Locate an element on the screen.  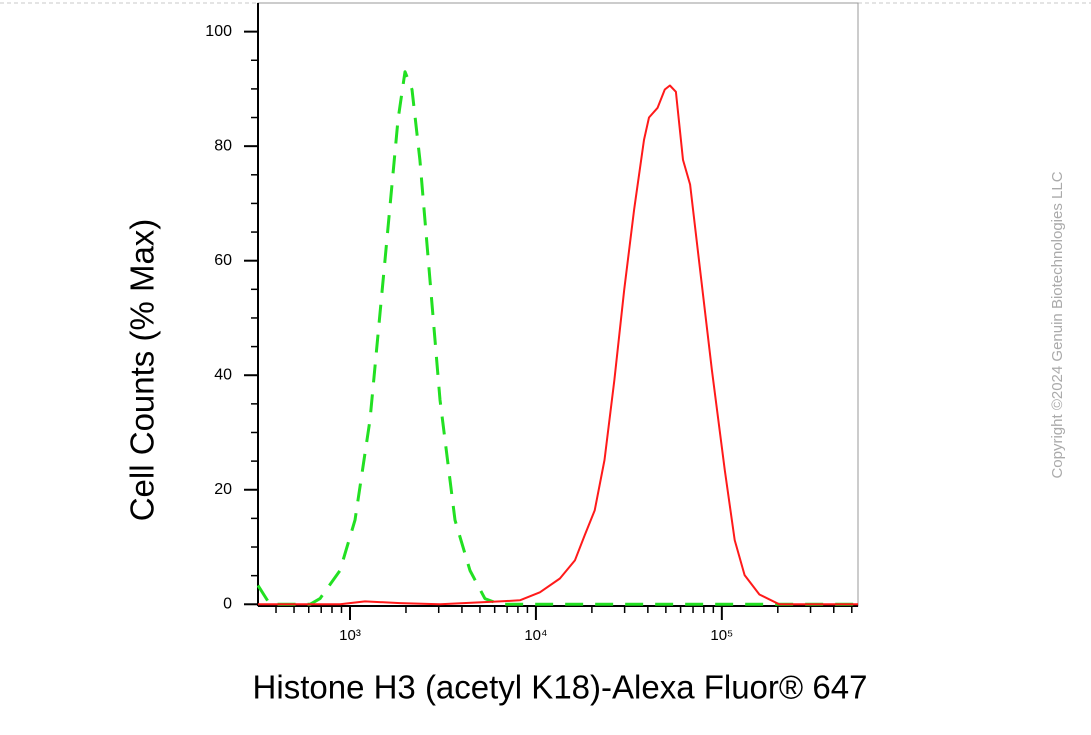
y-tick-label: 100 is located at coordinates (218, 31).